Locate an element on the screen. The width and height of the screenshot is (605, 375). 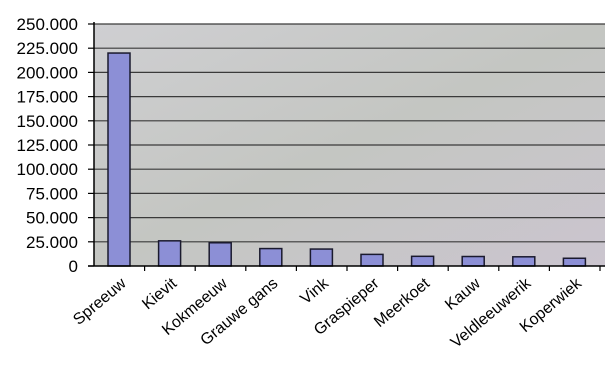
bar-koperwiek is located at coordinates (574, 262).